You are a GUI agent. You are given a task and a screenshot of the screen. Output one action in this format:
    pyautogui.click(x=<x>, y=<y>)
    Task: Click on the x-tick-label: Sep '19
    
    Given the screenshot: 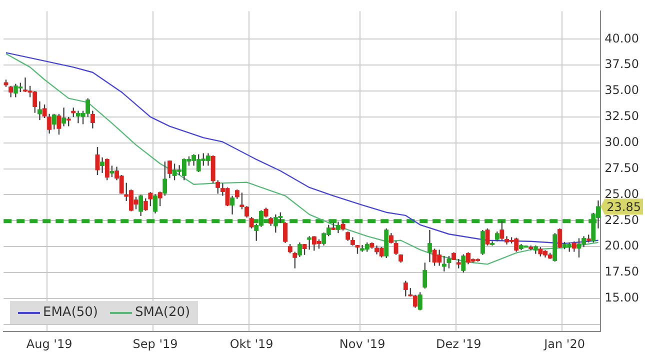 What is the action you would take?
    pyautogui.click(x=155, y=343)
    